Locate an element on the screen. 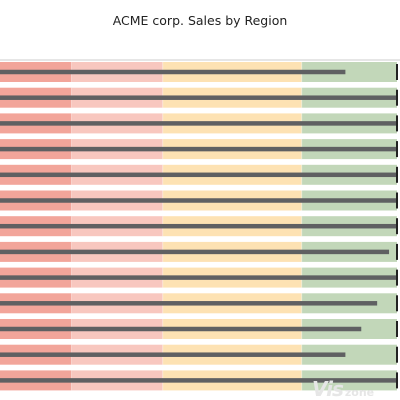 The width and height of the screenshot is (400, 400). watermark-logo: Vis zone is located at coordinates (343, 387).